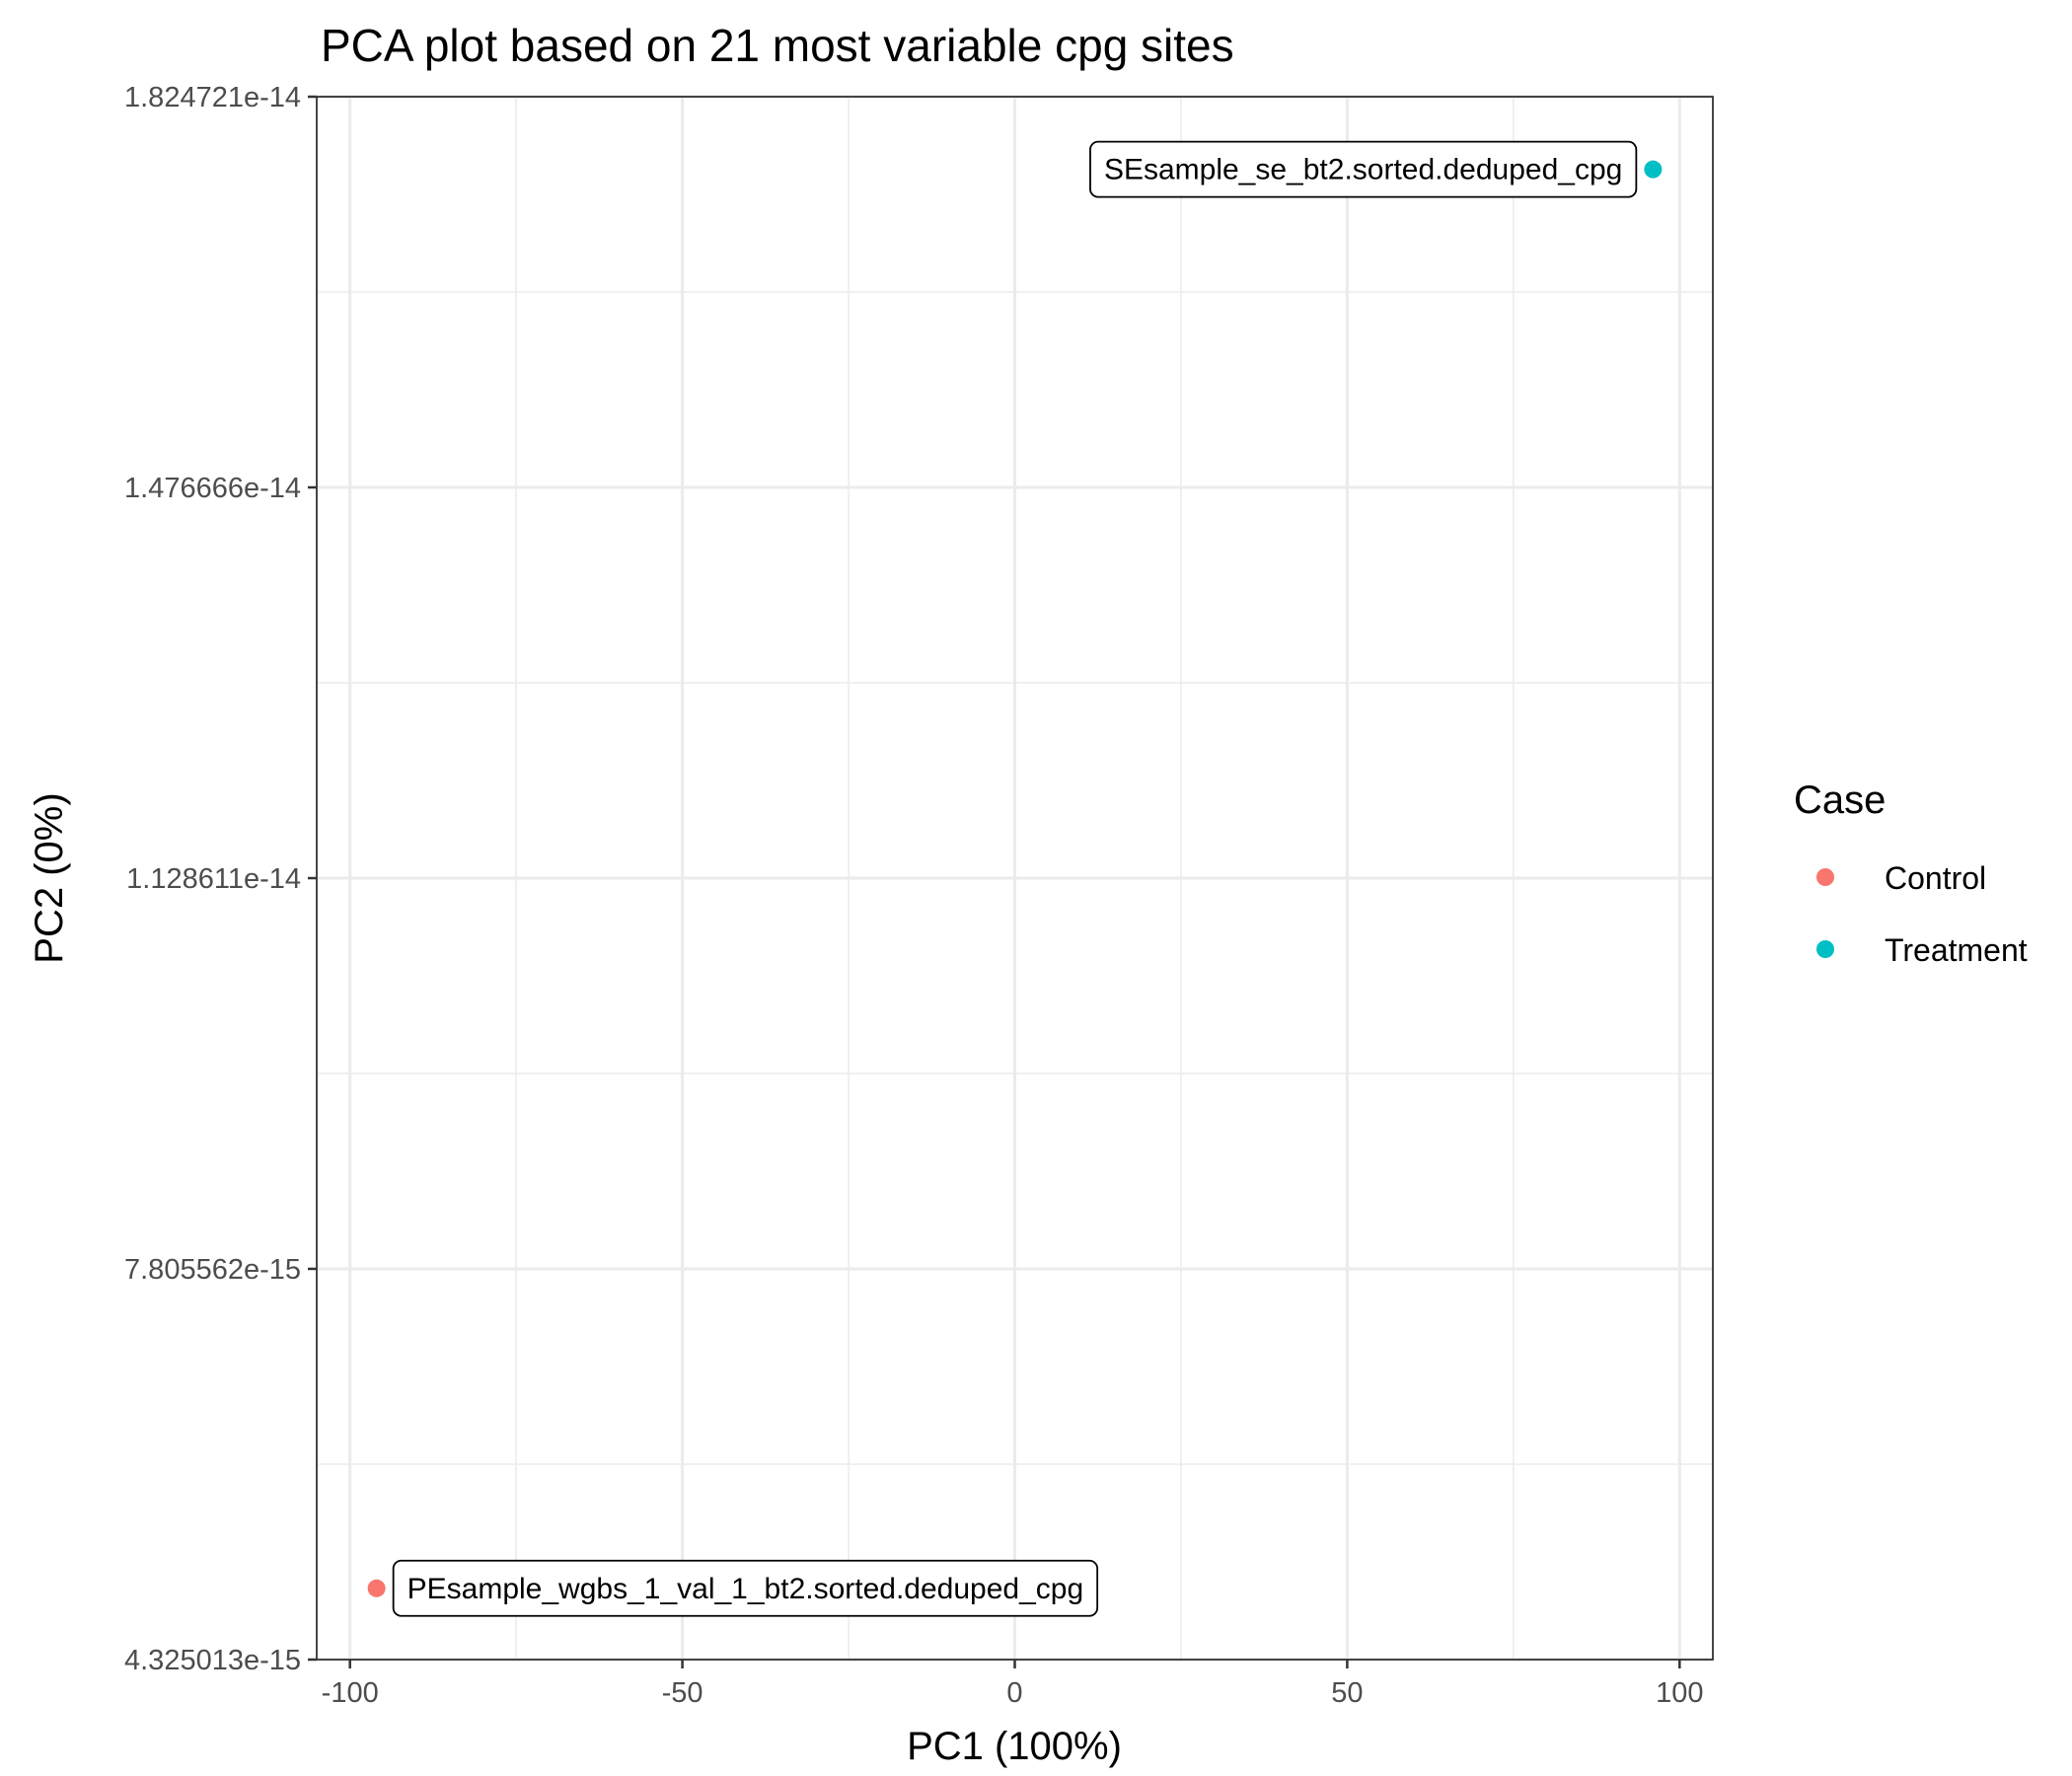 The image size is (2072, 1776). Describe the element at coordinates (213, 98) in the screenshot. I see `y-tick-label: 1.824721e-14` at that location.